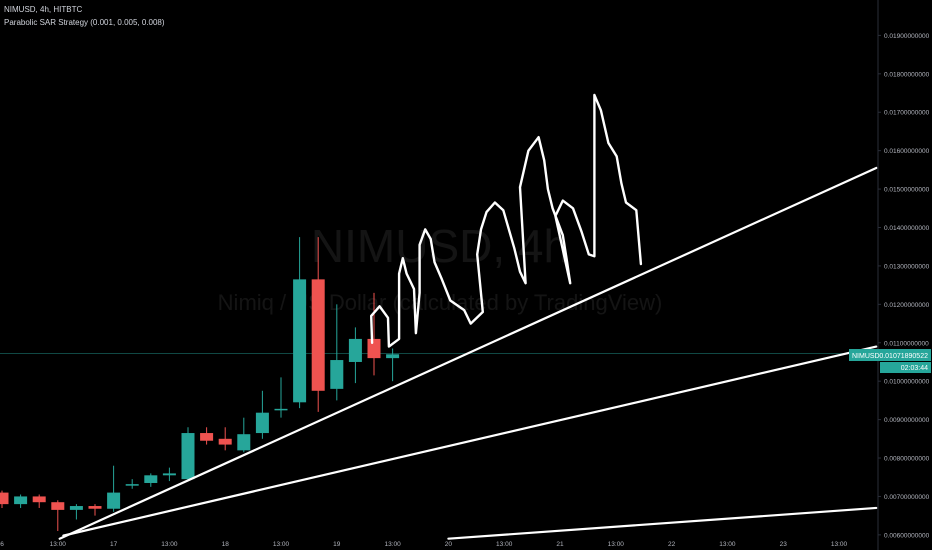  I want to click on legend-symbol: NIMUSD, 4h, HITBTC, so click(43, 9).